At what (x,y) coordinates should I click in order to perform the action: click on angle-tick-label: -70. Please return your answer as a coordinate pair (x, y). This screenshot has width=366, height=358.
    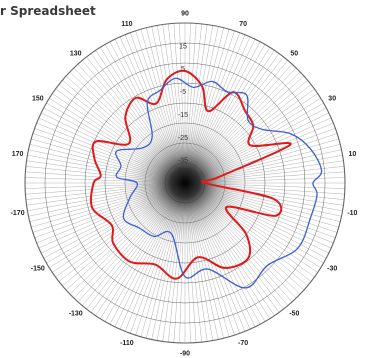
    Looking at the image, I should click on (243, 343).